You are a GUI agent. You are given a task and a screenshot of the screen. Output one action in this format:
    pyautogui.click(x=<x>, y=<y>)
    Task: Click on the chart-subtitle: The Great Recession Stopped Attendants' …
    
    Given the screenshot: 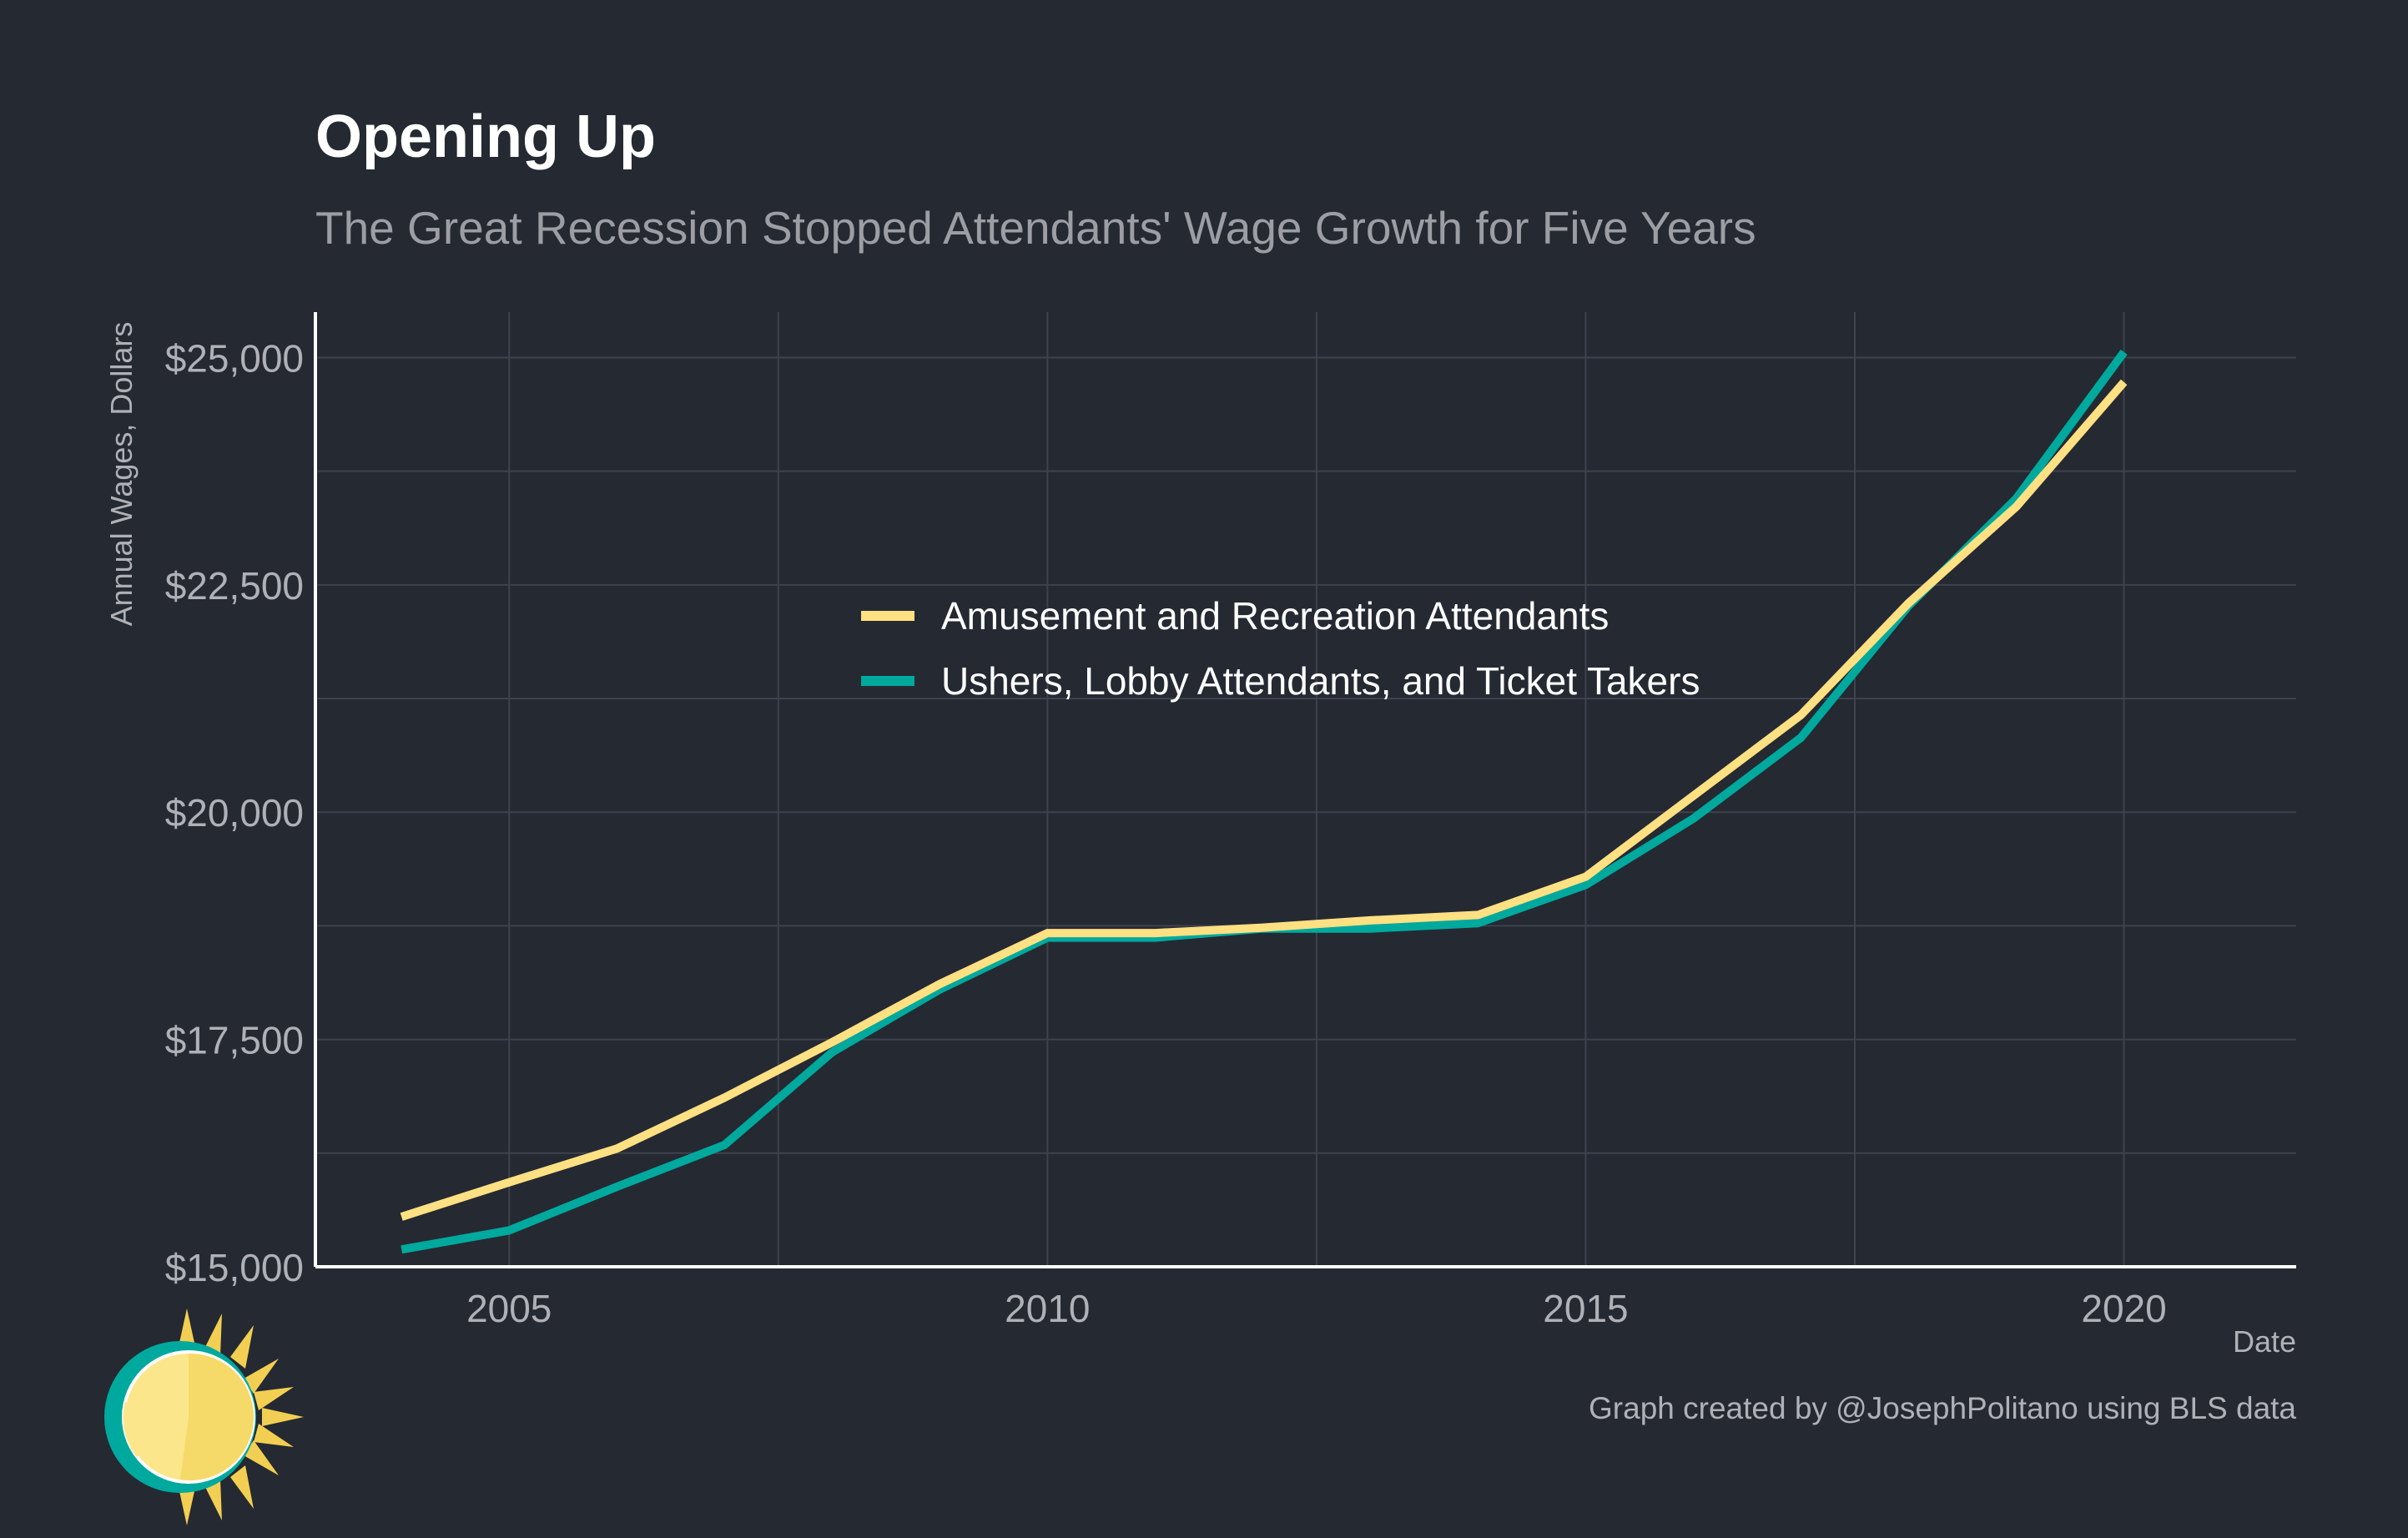 What is the action you would take?
    pyautogui.click(x=1035, y=228)
    